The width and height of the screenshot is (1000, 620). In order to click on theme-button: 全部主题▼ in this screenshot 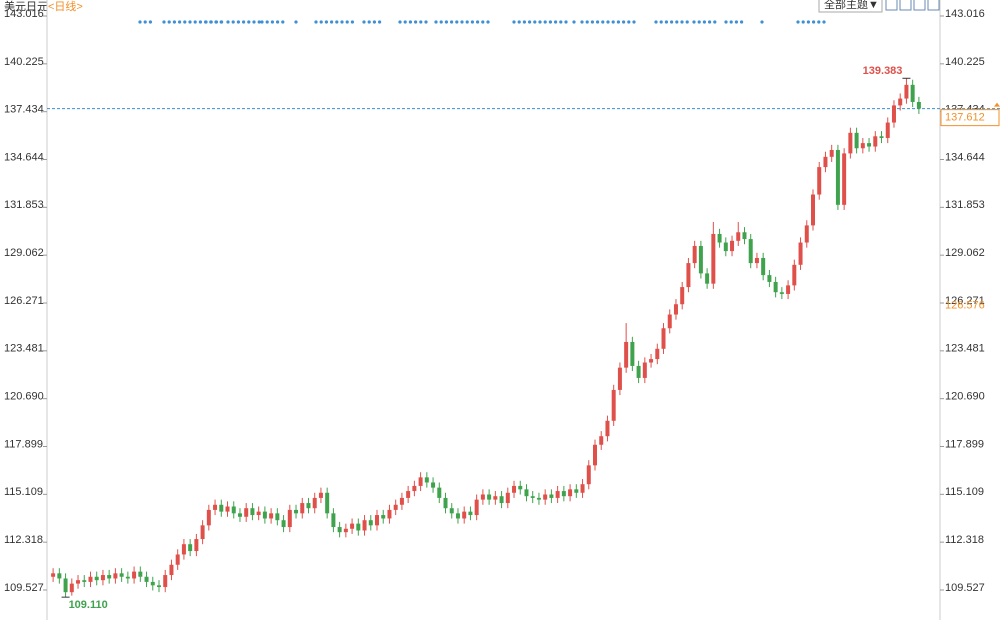, I will do `click(851, 5)`.